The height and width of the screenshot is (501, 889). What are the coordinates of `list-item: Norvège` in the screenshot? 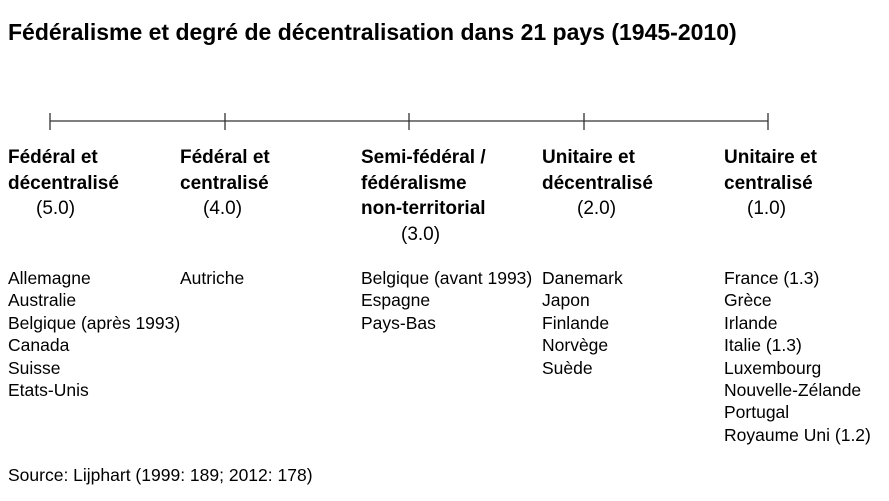 It's located at (575, 345).